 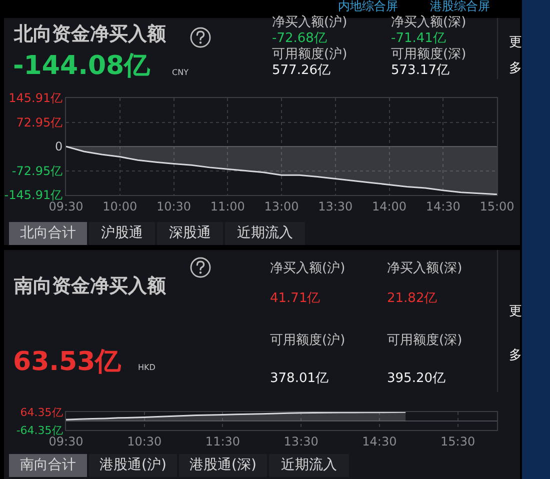 What do you see at coordinates (227, 206) in the screenshot?
I see `x-tick-label: 11:00` at bounding box center [227, 206].